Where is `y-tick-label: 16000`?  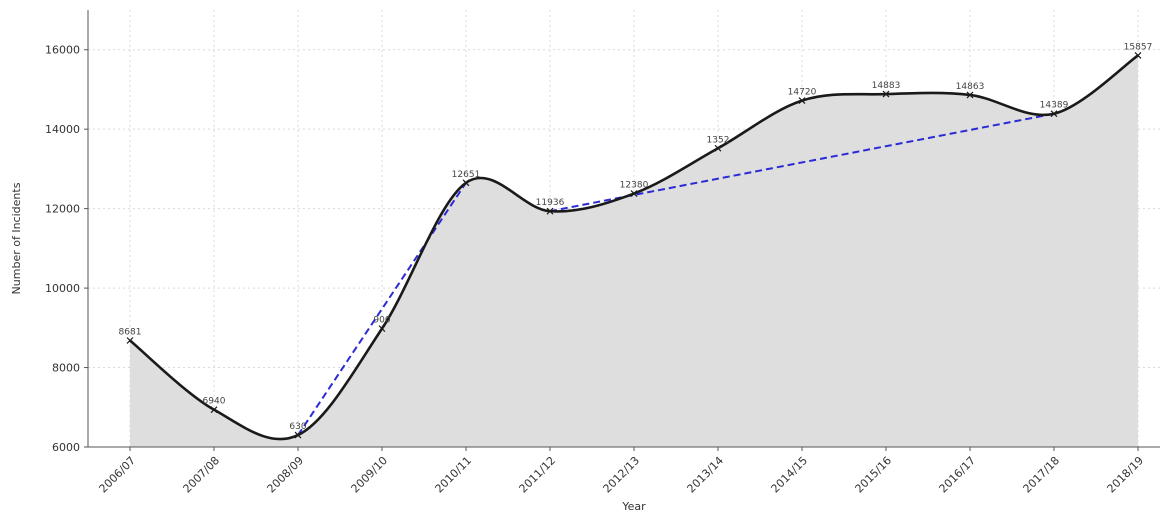 y-tick-label: 16000 is located at coordinates (62, 50).